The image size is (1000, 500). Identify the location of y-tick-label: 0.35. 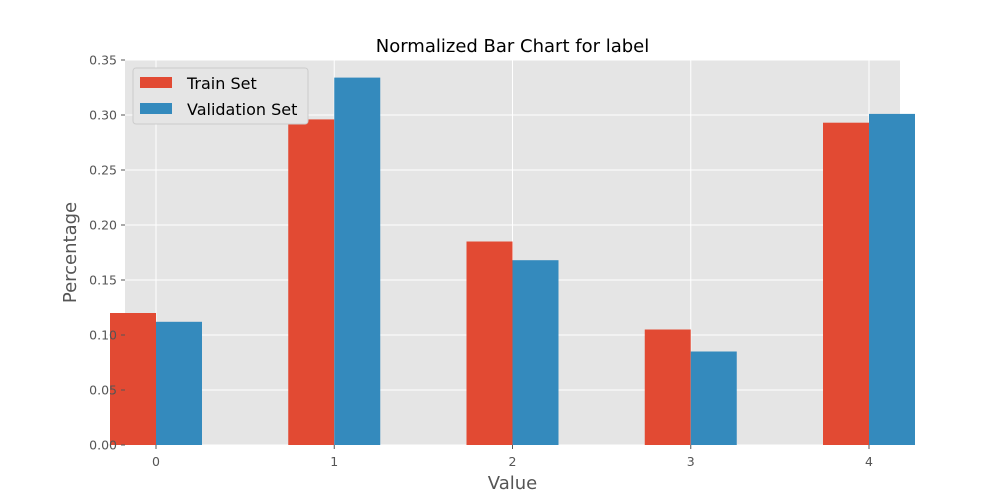
(103, 60).